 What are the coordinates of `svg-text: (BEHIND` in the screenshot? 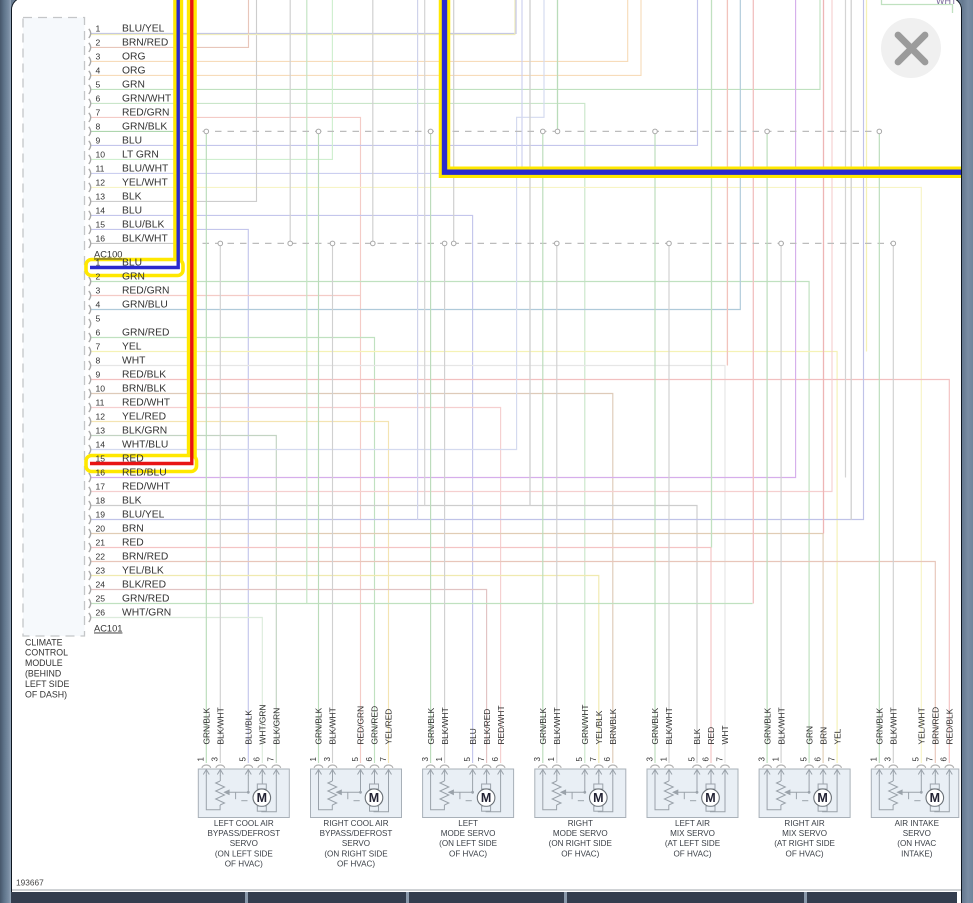 It's located at (43, 673).